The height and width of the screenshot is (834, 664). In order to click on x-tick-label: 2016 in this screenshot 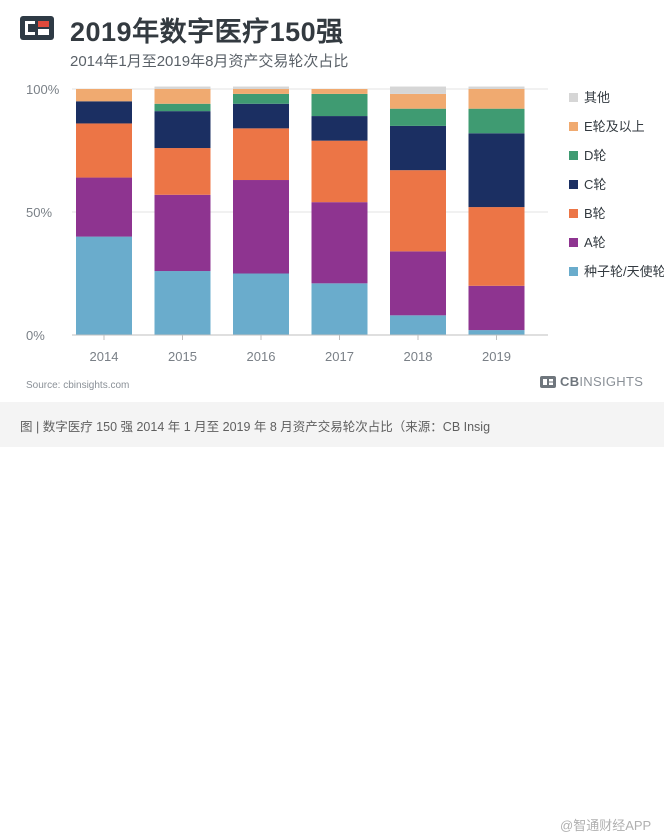, I will do `click(261, 356)`.